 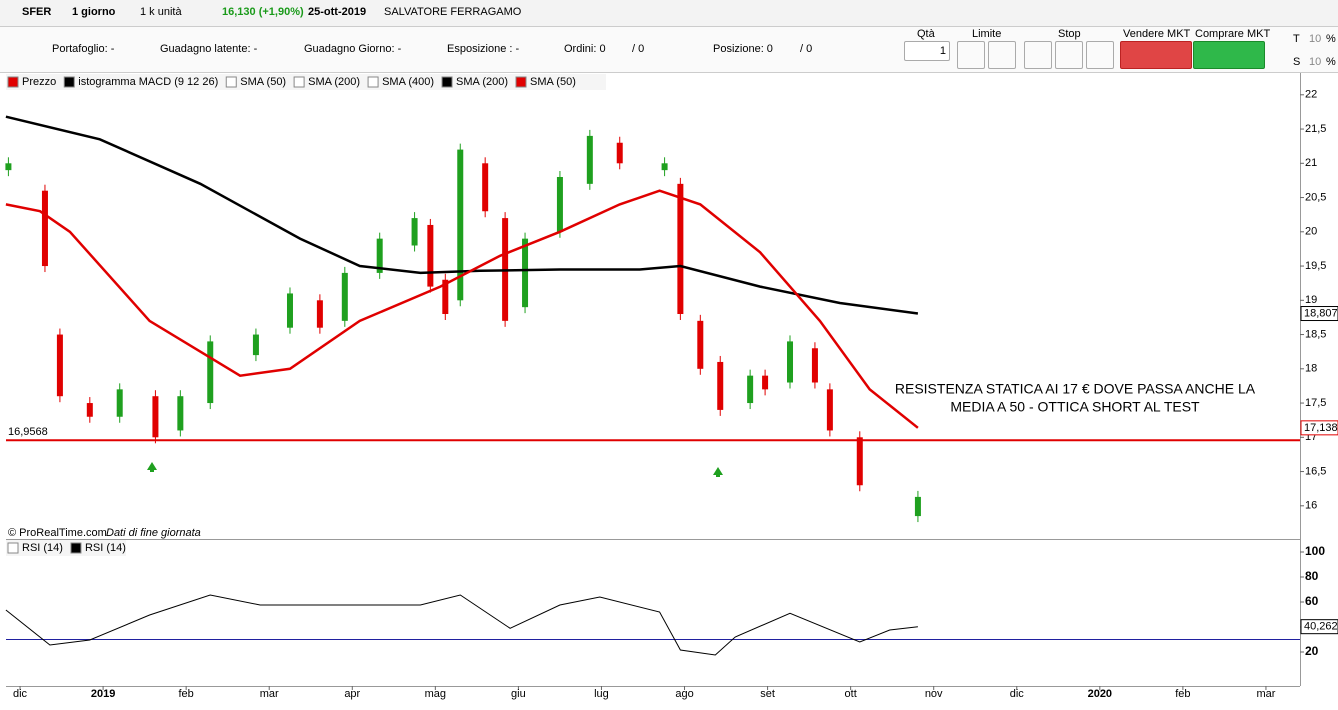 I want to click on y-tick-label: 100, so click(x=1315, y=551).